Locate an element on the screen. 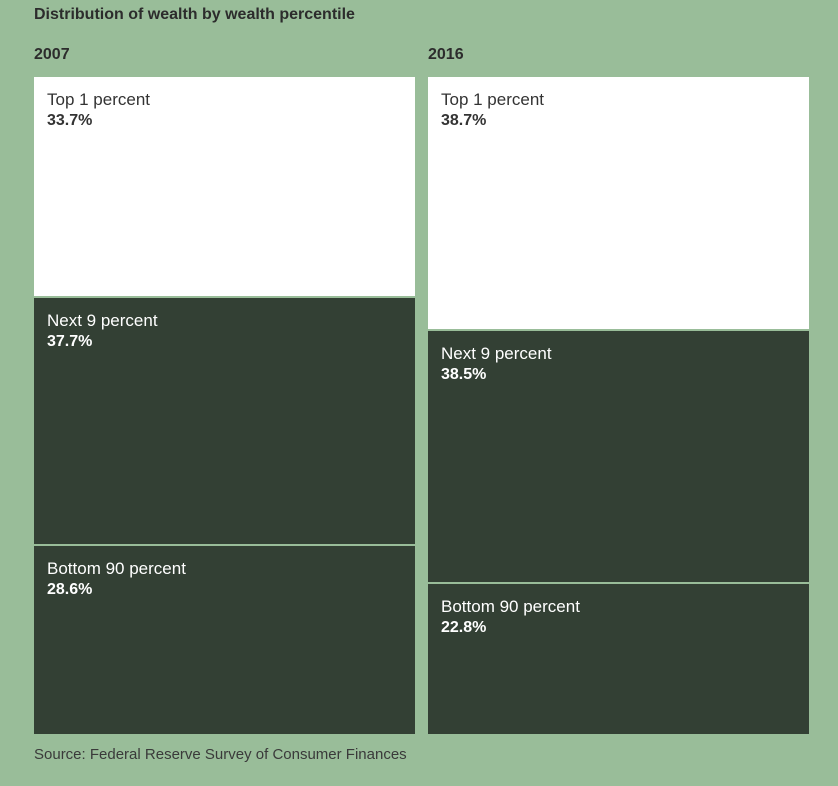  segment-value: 28.6% is located at coordinates (70, 590).